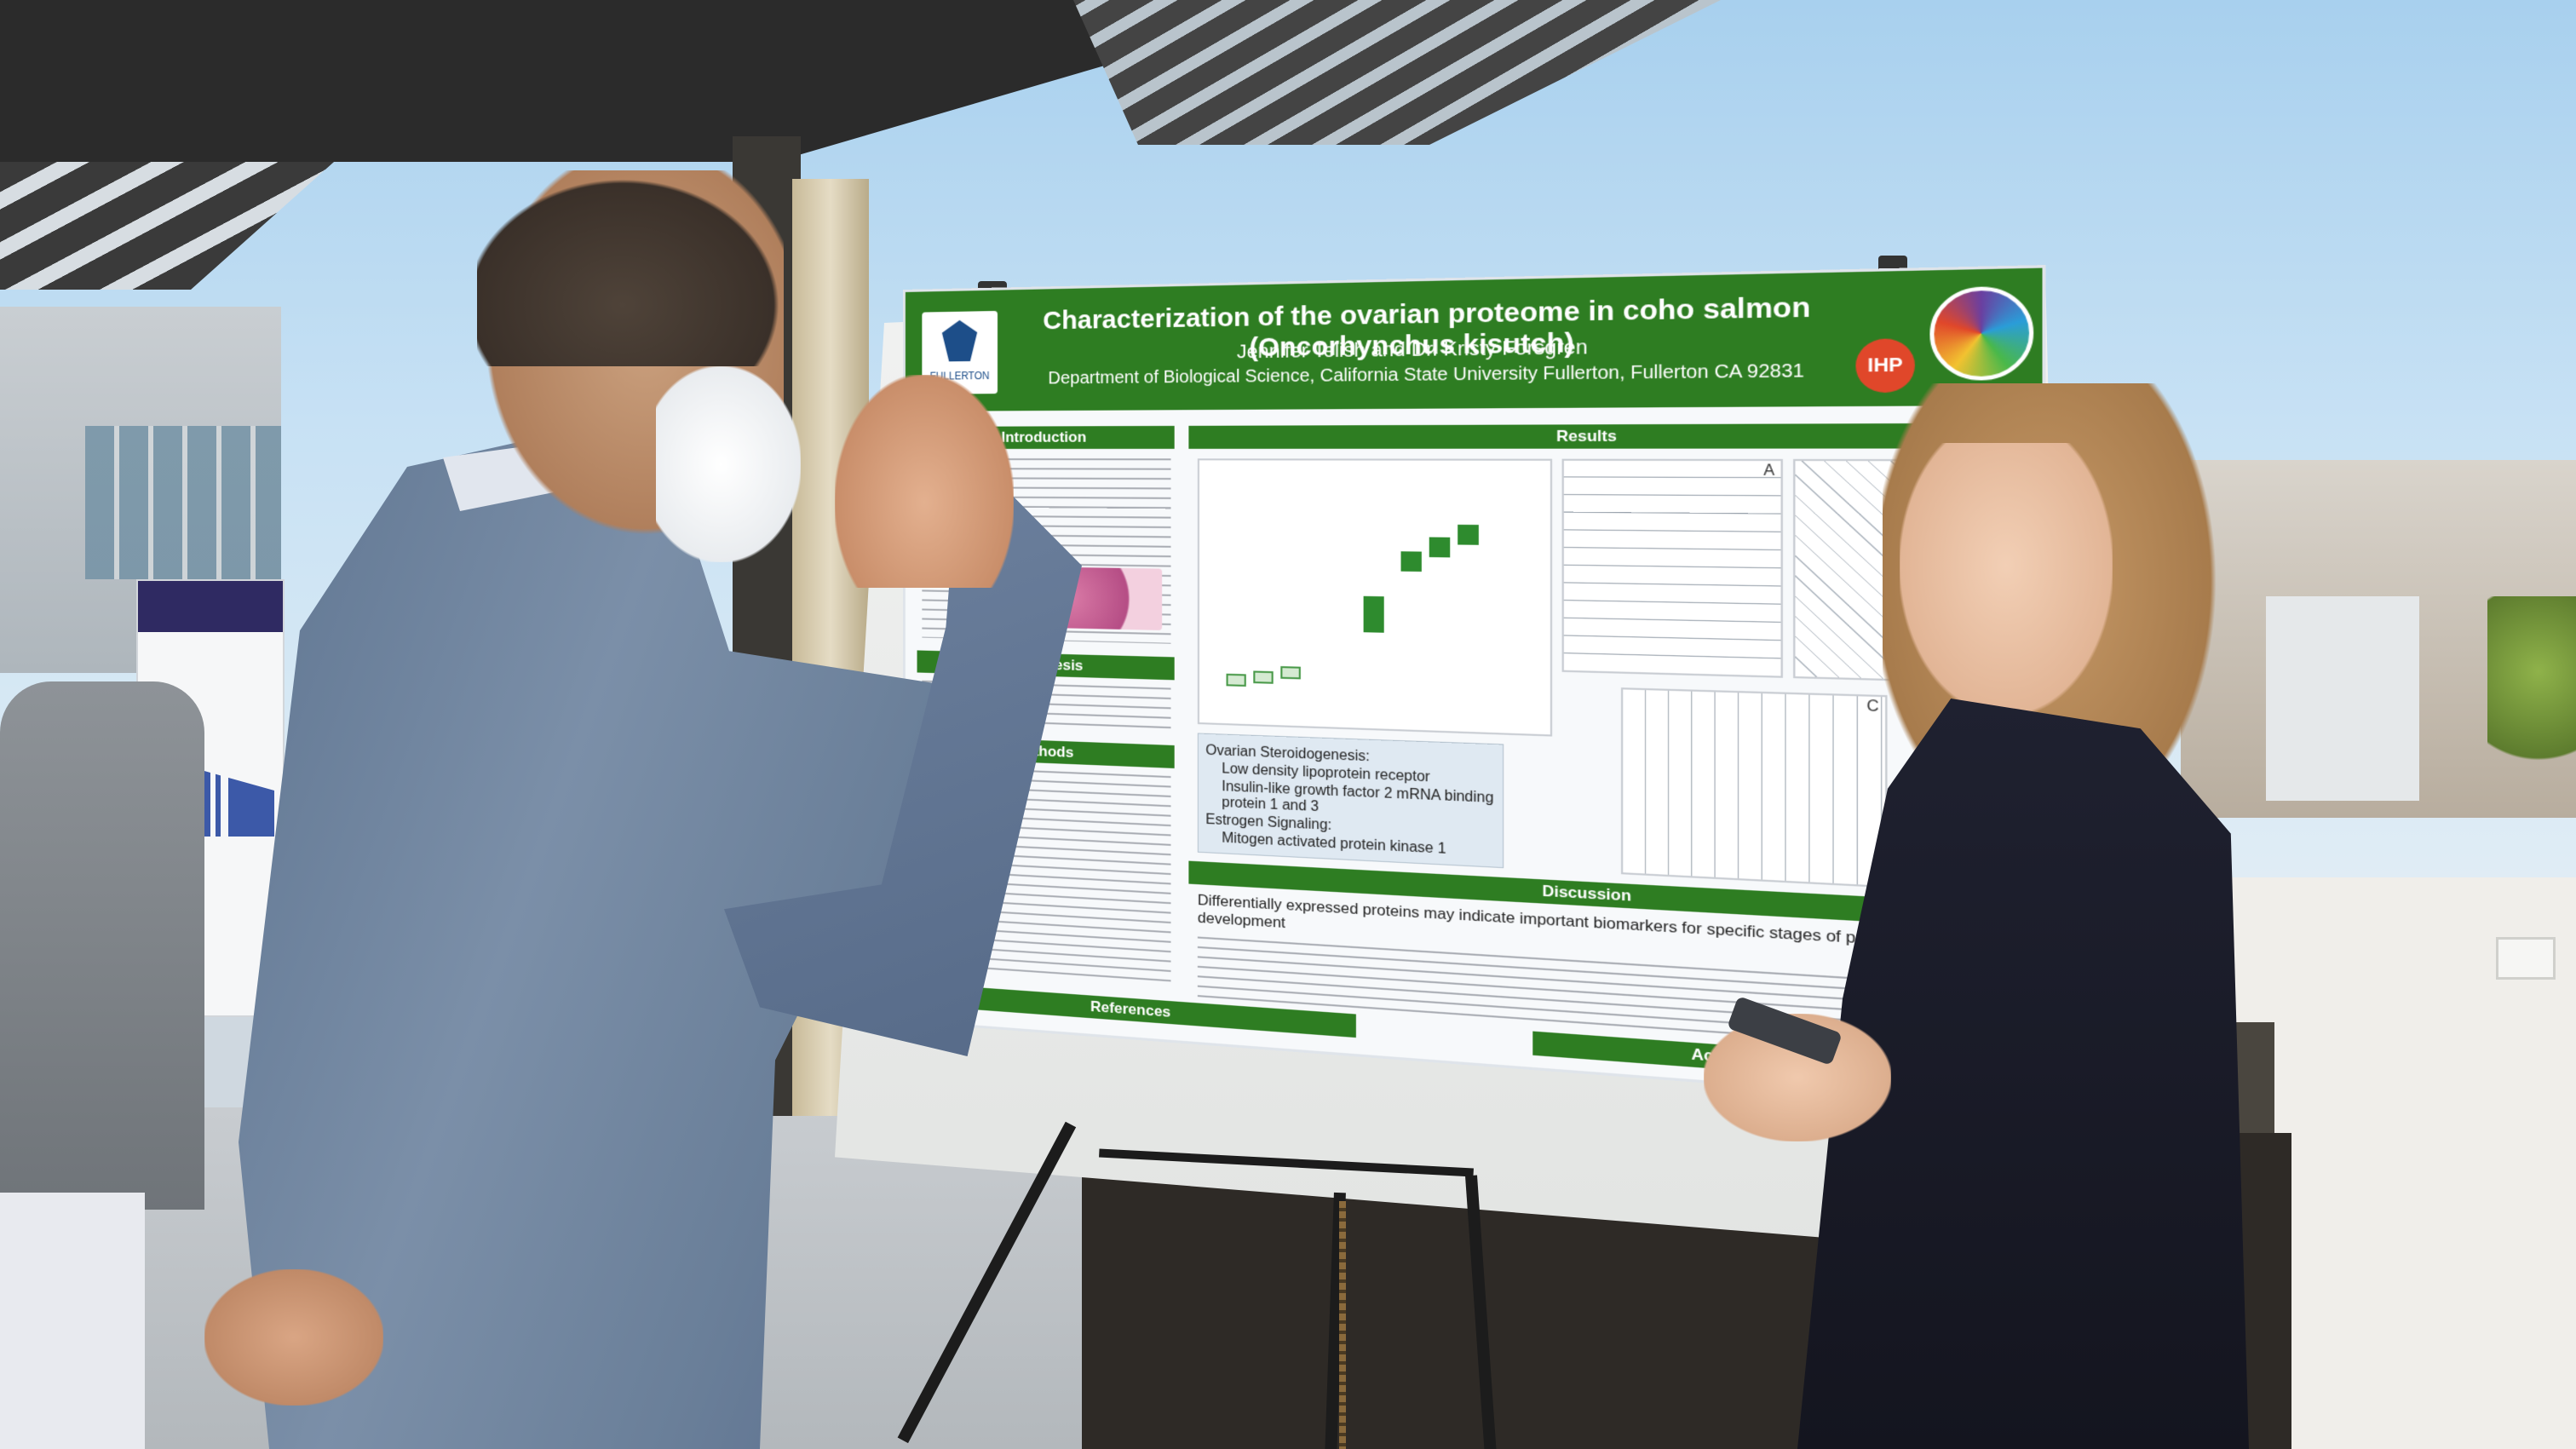  I want to click on figure-letter-a: A, so click(1769, 471).